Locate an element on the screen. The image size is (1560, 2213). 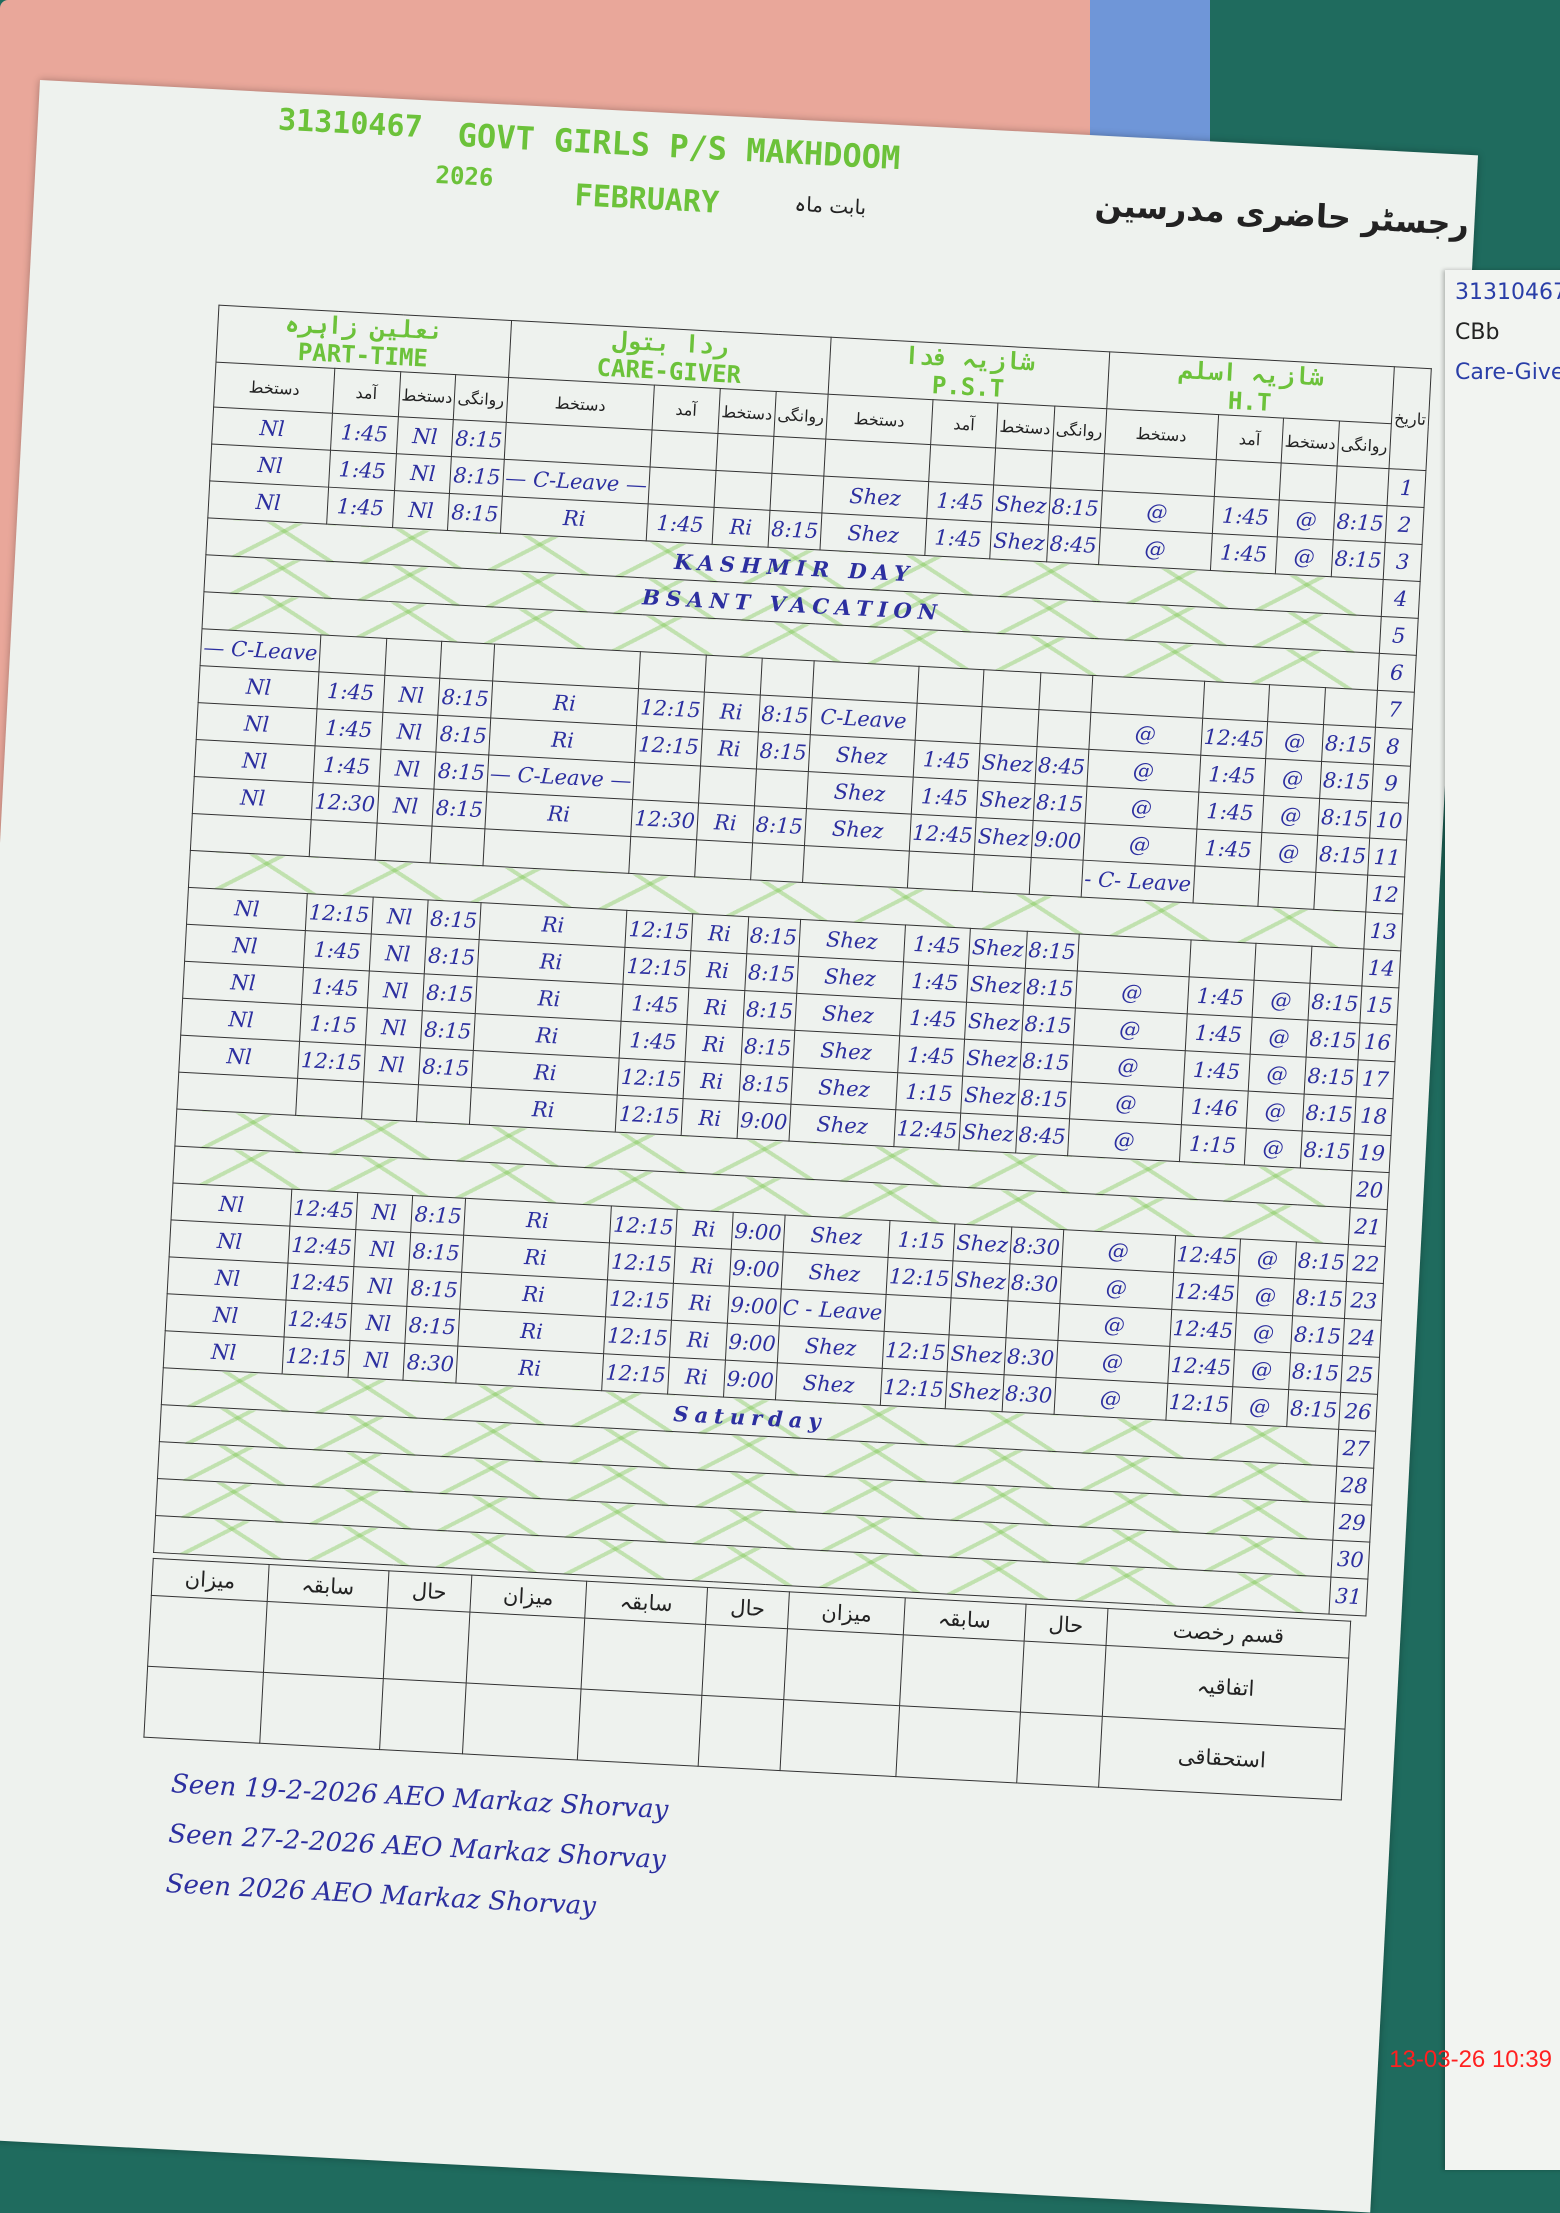
leave-note: — C-Leave is located at coordinates (260, 650).